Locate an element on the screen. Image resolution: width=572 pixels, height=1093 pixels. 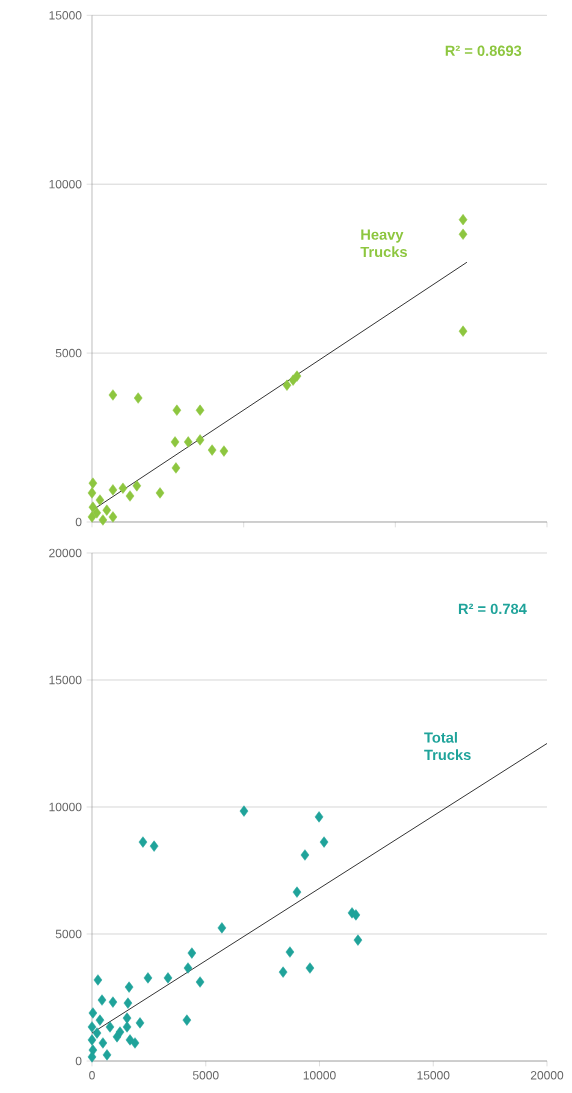
text: Heavy Trucks is located at coordinates (383, 243).